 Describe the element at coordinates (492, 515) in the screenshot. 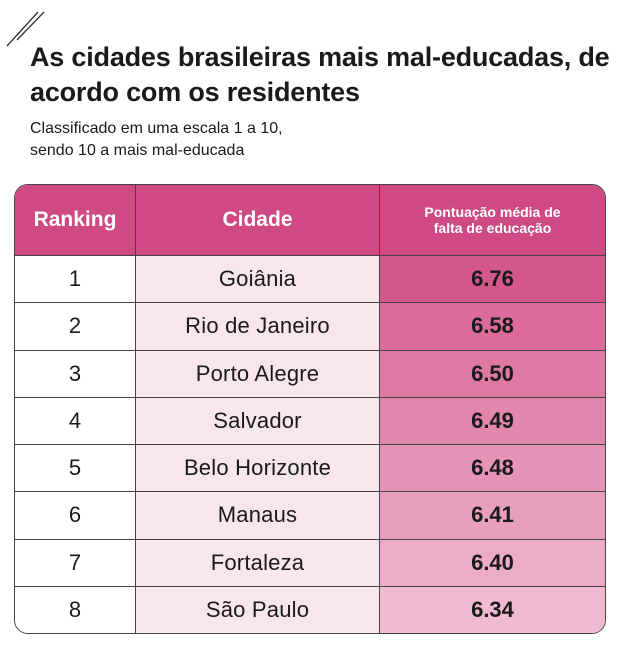

I see `score-cell: 6.41` at that location.